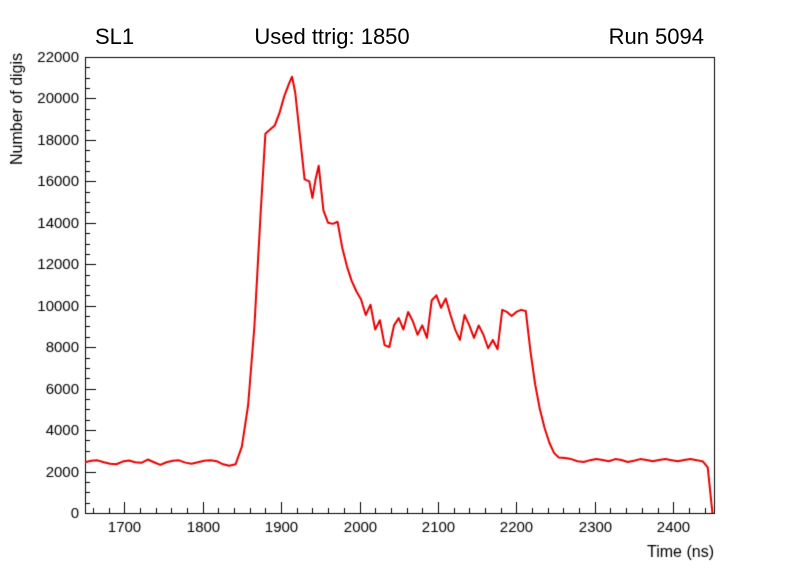 This screenshot has height=572, width=796. I want to click on superlayer-label: SL1, so click(115, 36).